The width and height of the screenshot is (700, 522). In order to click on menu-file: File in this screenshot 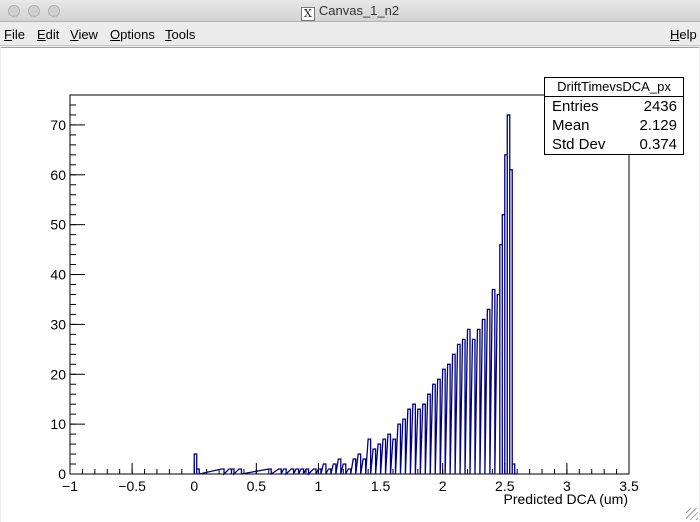, I will do `click(14, 34)`.